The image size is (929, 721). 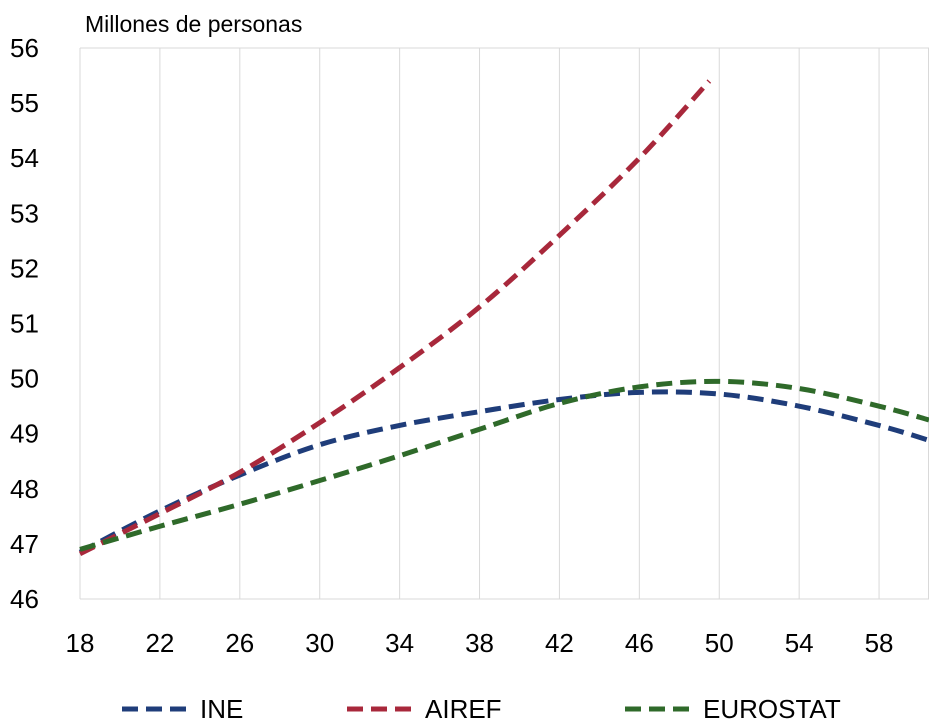 What do you see at coordinates (639, 643) in the screenshot?
I see `x-tick-label: 46` at bounding box center [639, 643].